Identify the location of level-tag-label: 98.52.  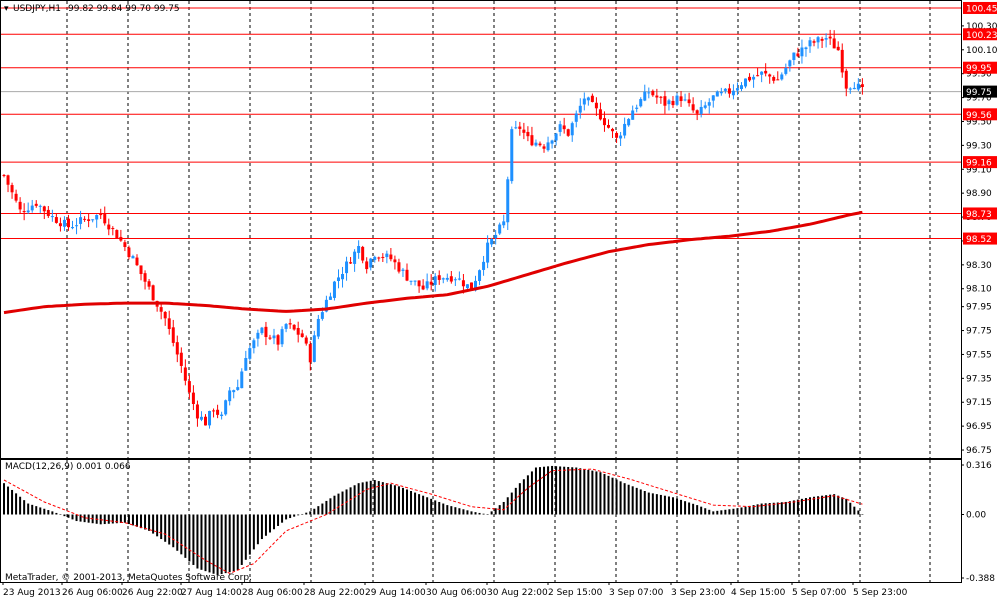
(979, 240).